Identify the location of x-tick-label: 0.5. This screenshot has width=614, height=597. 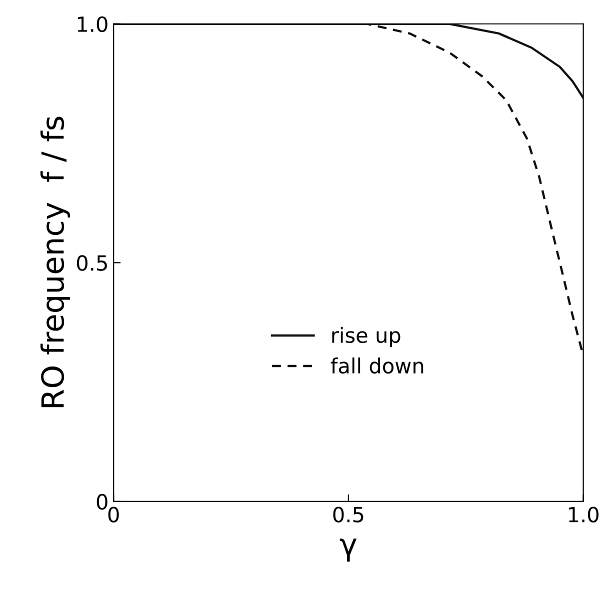
(348, 514).